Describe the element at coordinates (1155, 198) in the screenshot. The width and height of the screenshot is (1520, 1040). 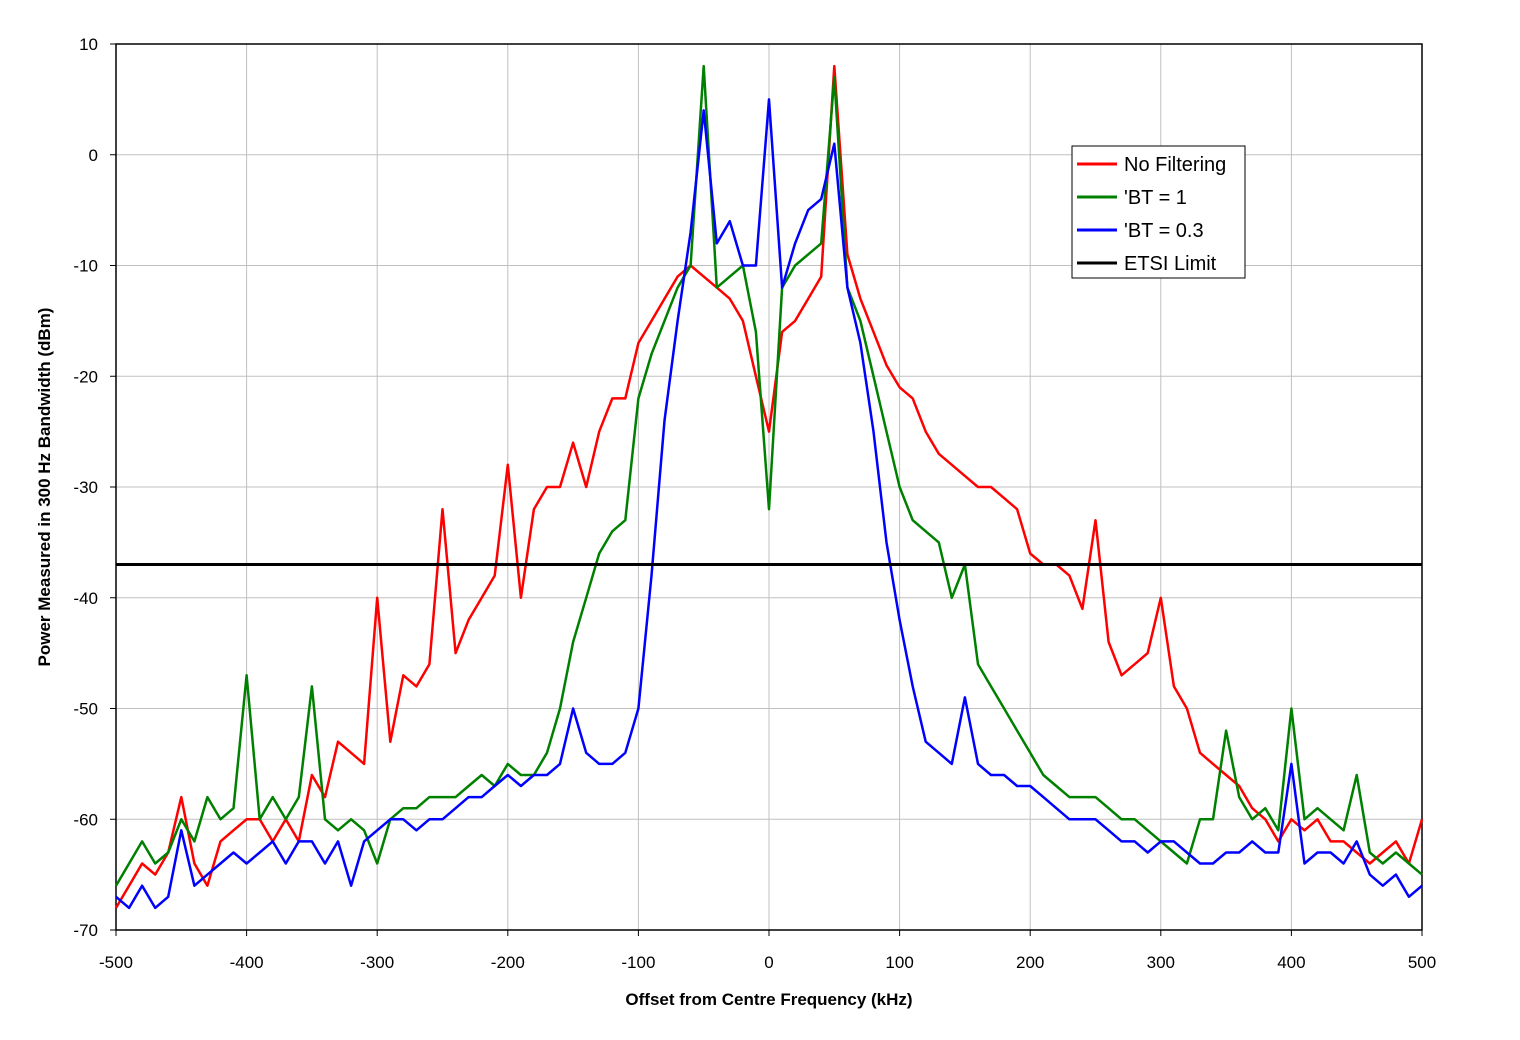
I see `legend-label-bt-1: 'BT = 1` at that location.